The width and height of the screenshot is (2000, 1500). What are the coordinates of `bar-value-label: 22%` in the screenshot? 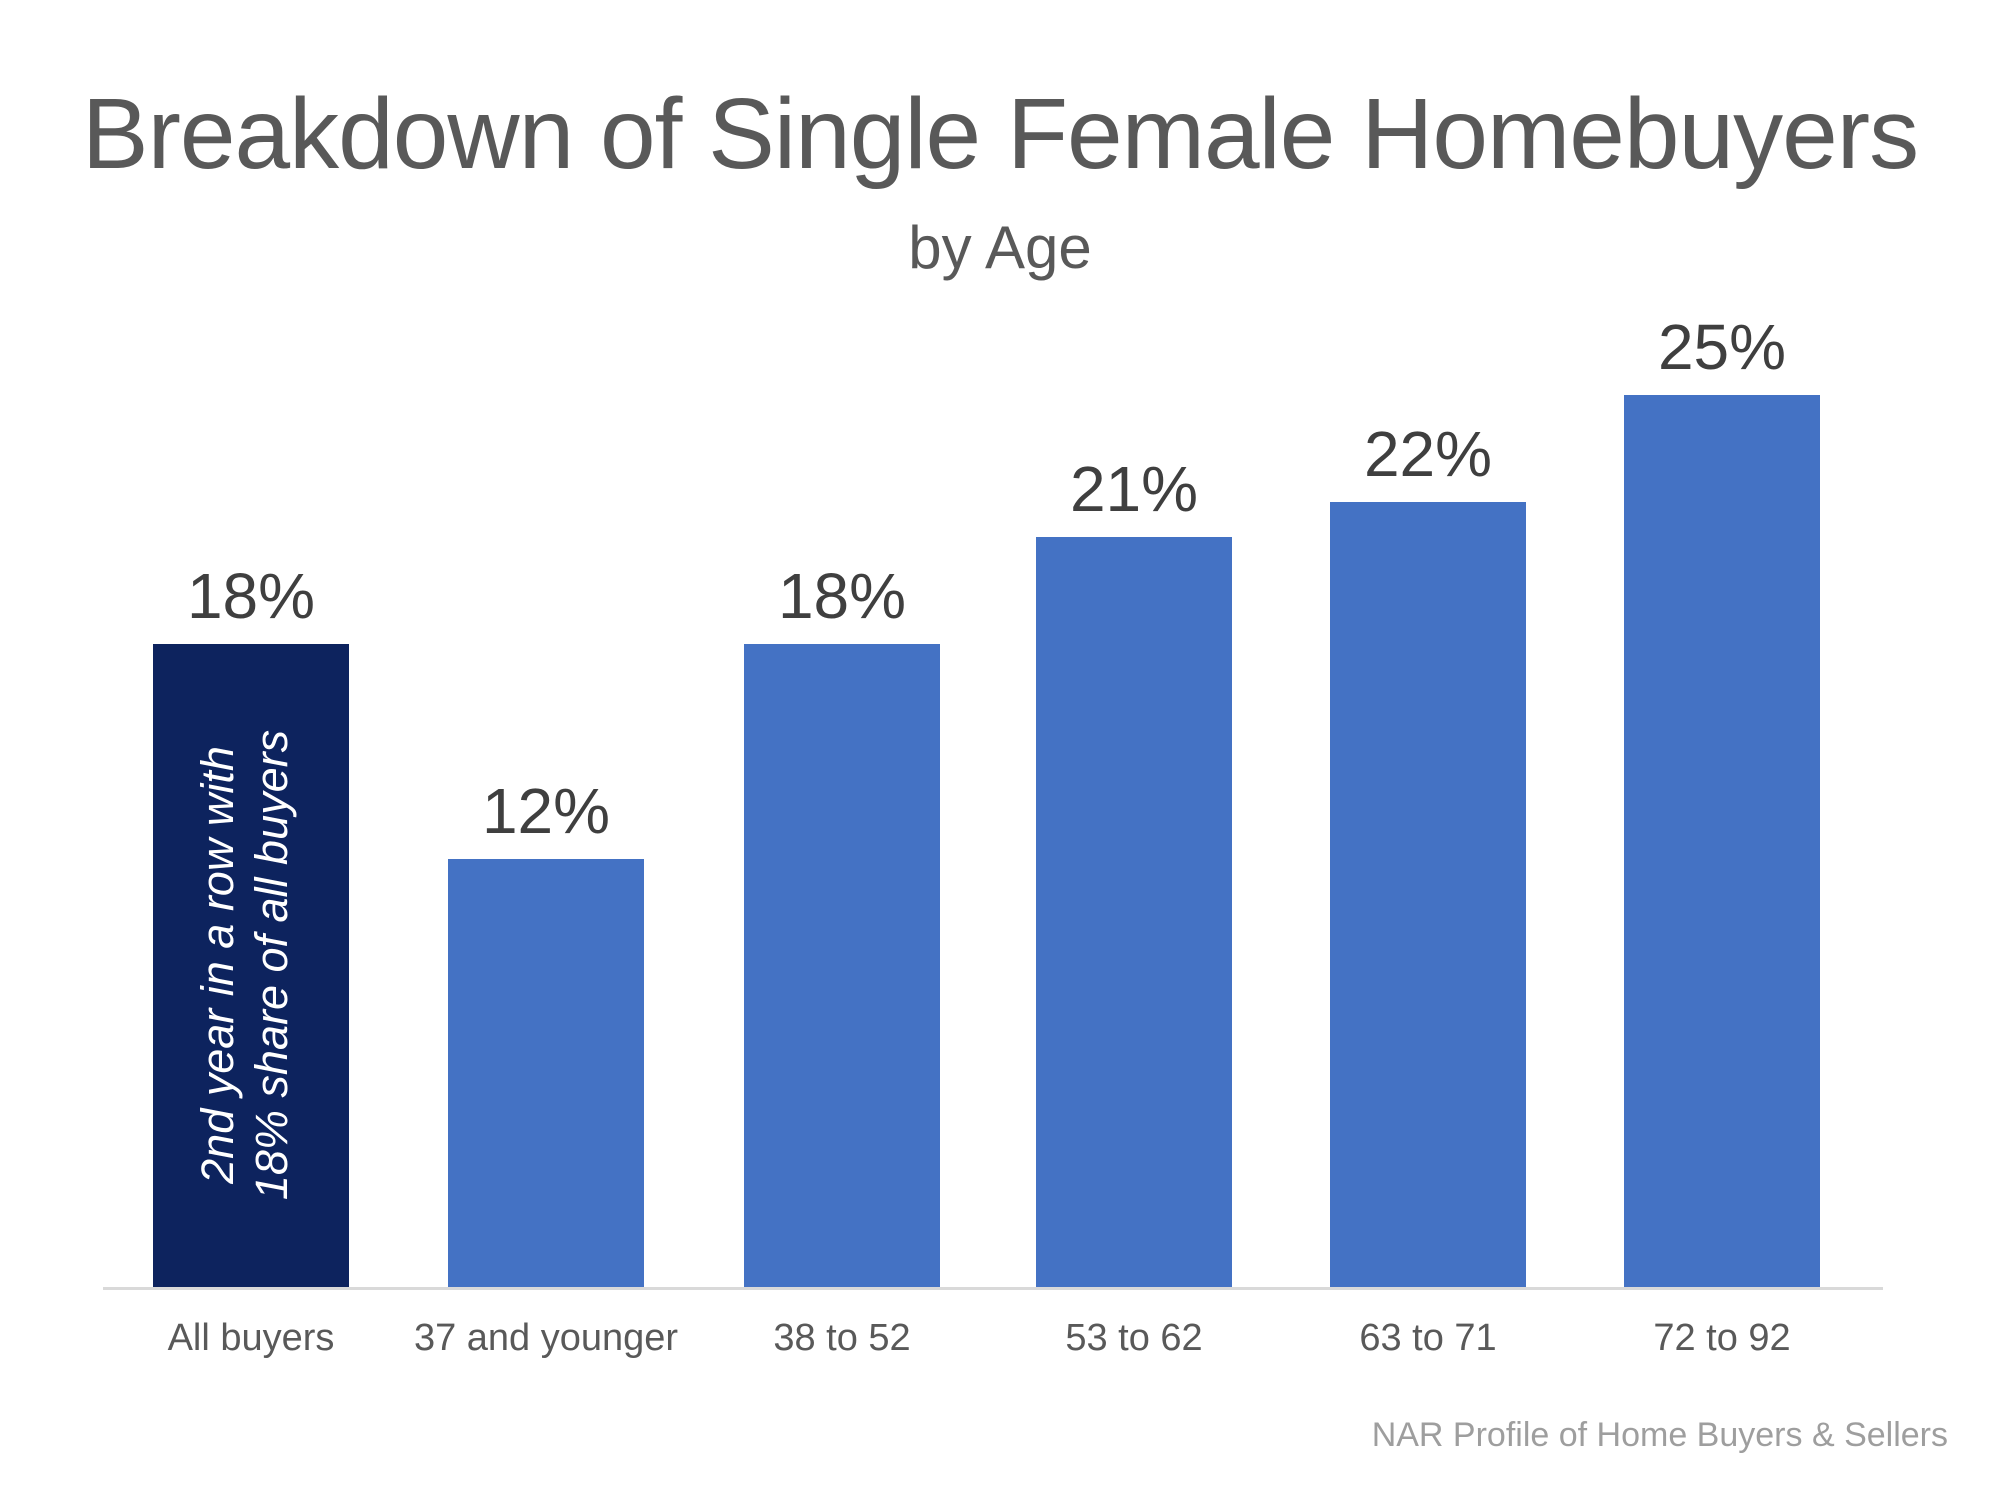 It's located at (1428, 453).